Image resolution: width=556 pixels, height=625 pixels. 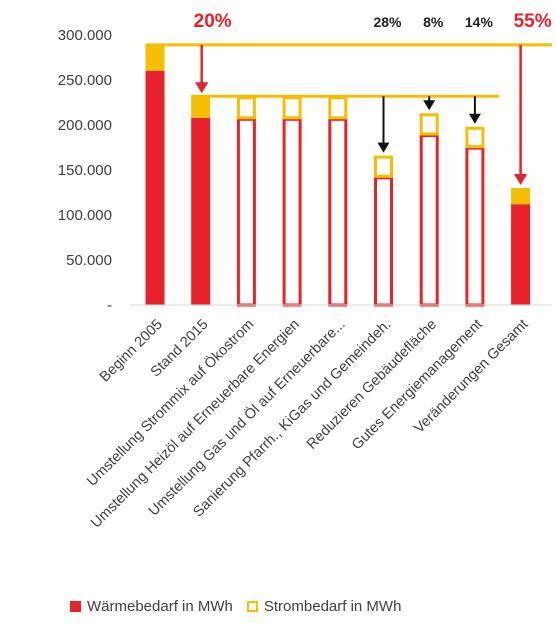 I want to click on y-tick-label: -, so click(x=109, y=305).